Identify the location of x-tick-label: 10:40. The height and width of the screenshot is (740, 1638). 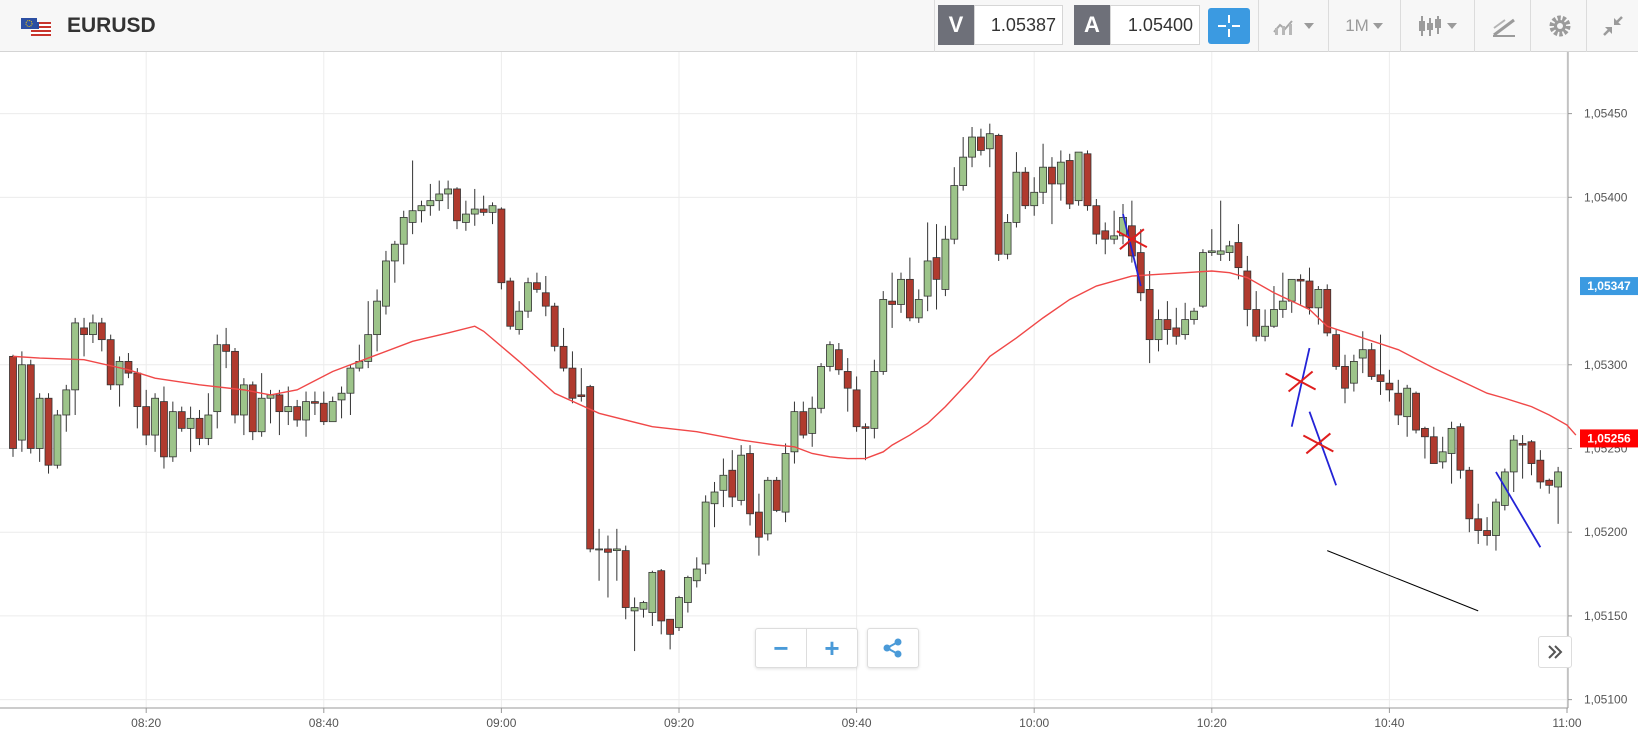
(1389, 723).